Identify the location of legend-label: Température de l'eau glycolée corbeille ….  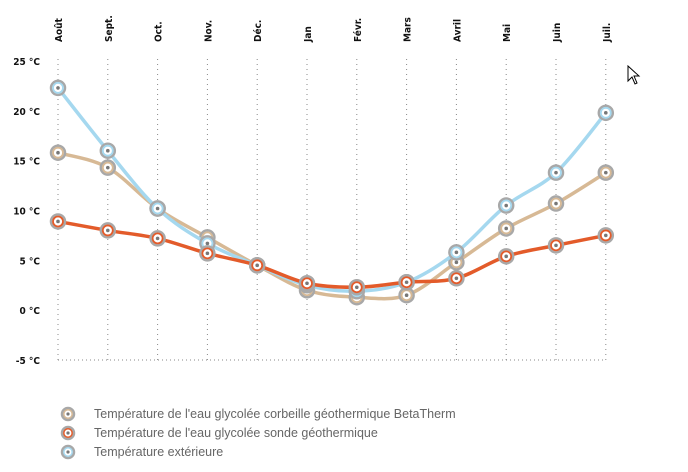
(275, 413).